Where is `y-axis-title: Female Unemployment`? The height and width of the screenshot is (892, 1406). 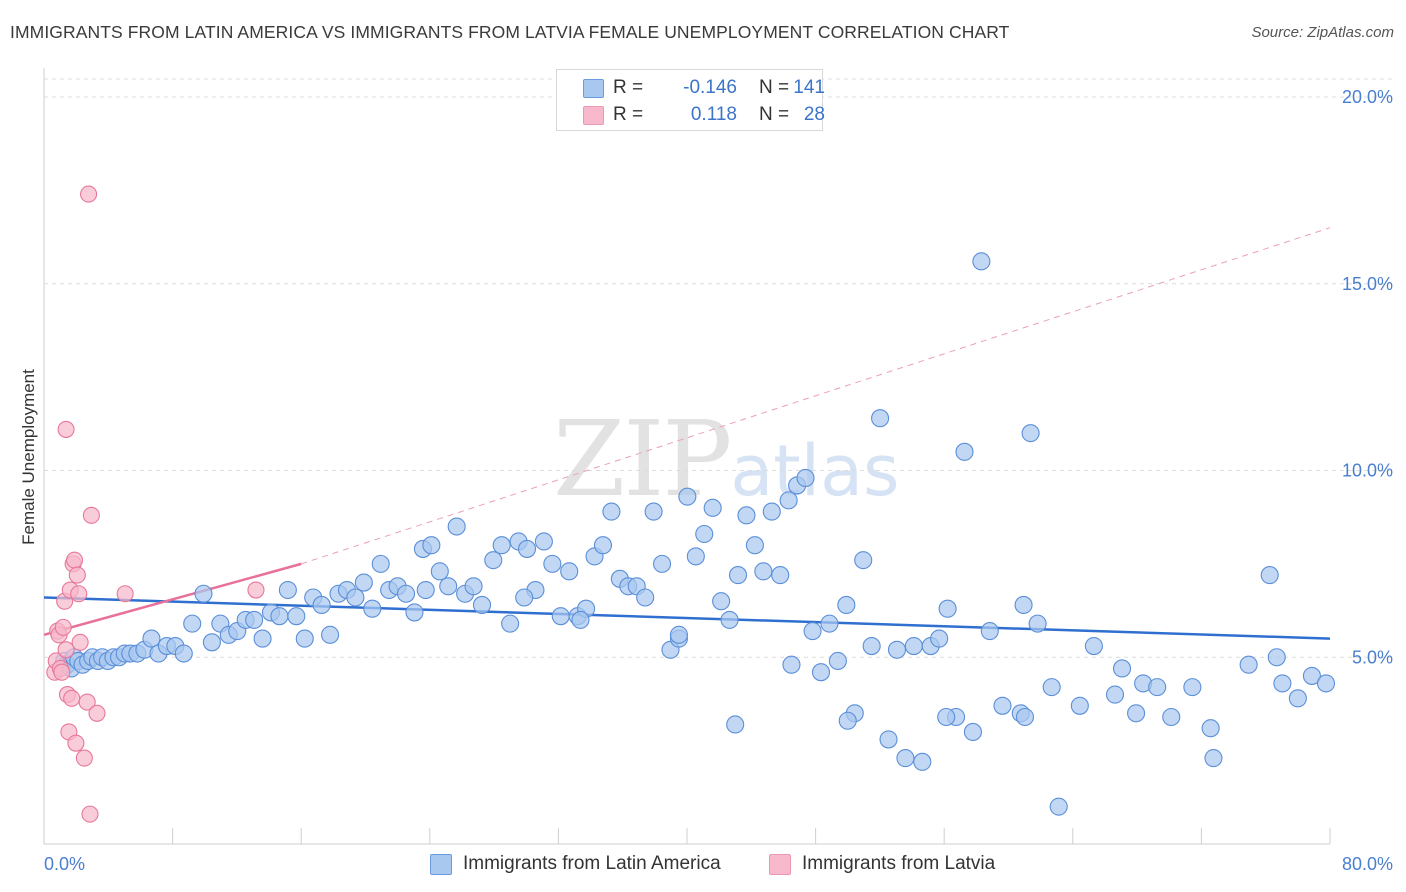
y-axis-title: Female Unemployment is located at coordinates (28, 457).